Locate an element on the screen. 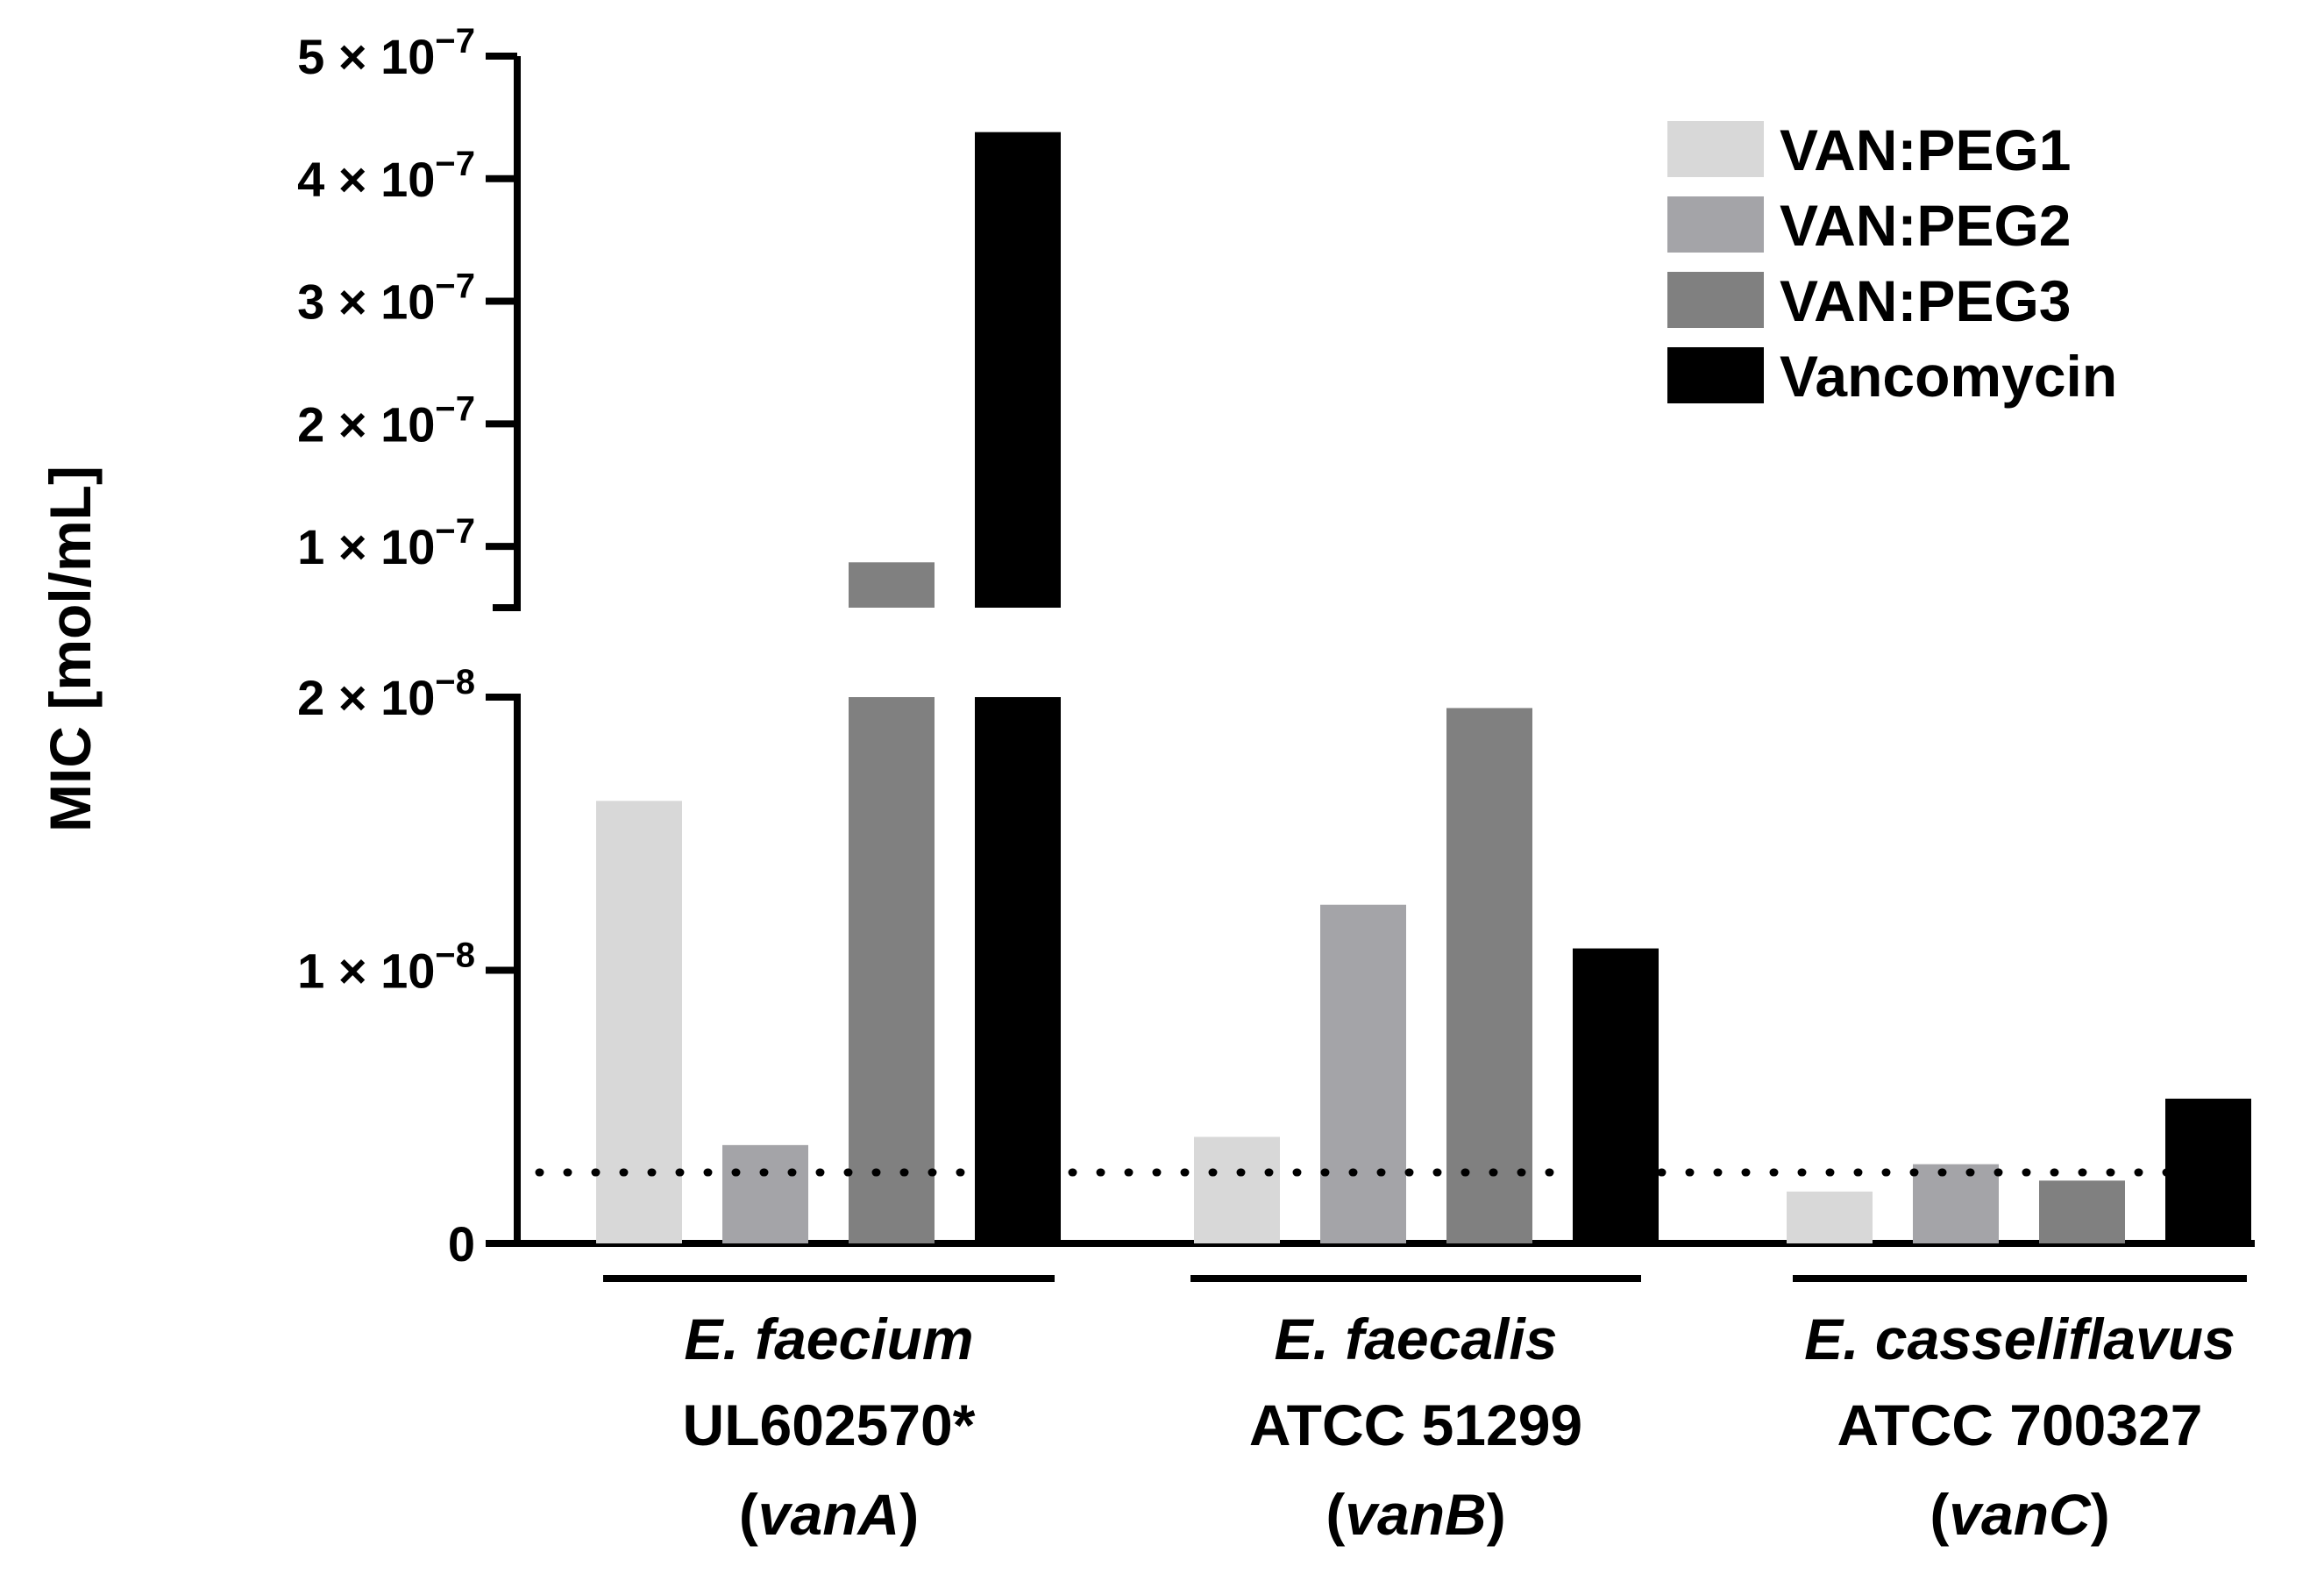 This screenshot has width=2324, height=1574. group-species-label: E. faecium is located at coordinates (828, 1339).